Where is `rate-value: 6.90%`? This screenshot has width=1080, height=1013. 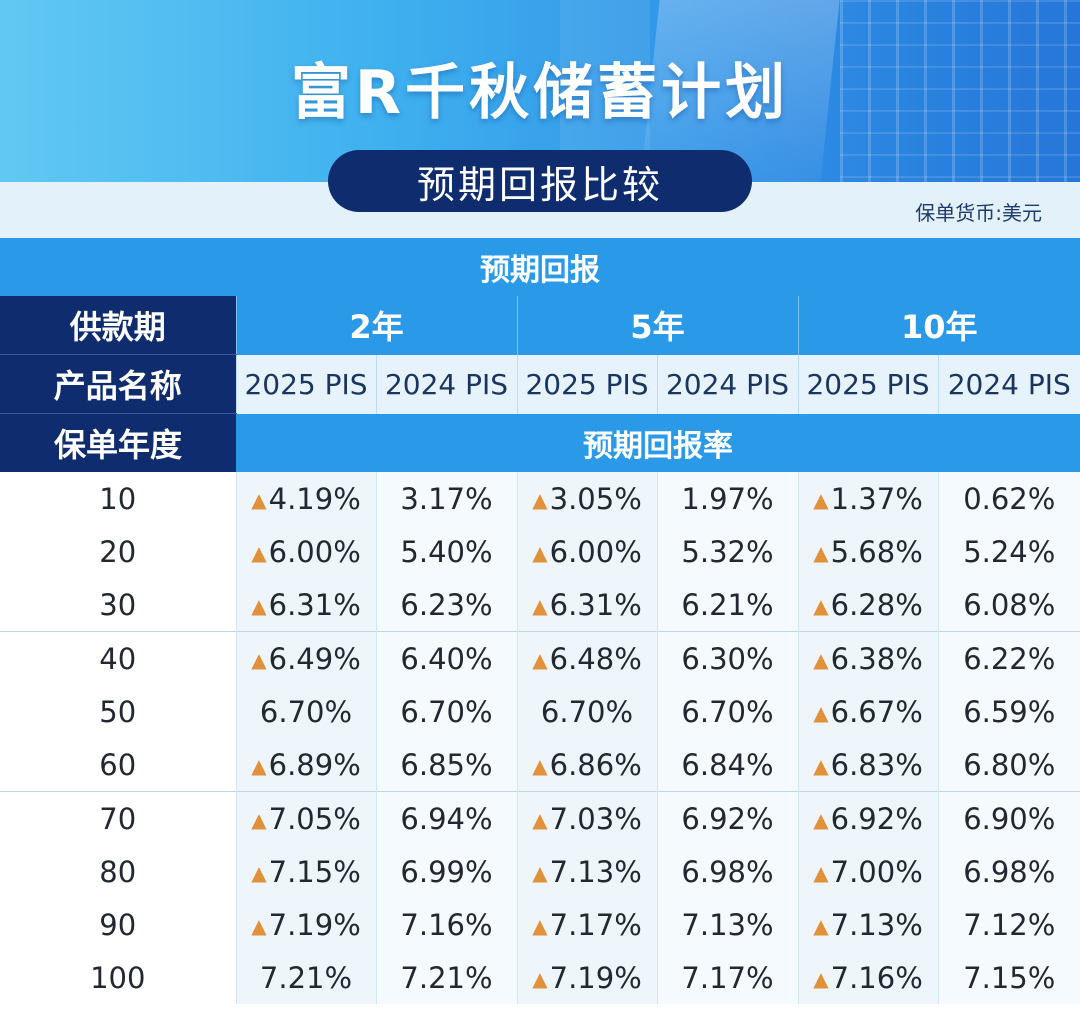
rate-value: 6.90% is located at coordinates (1009, 818).